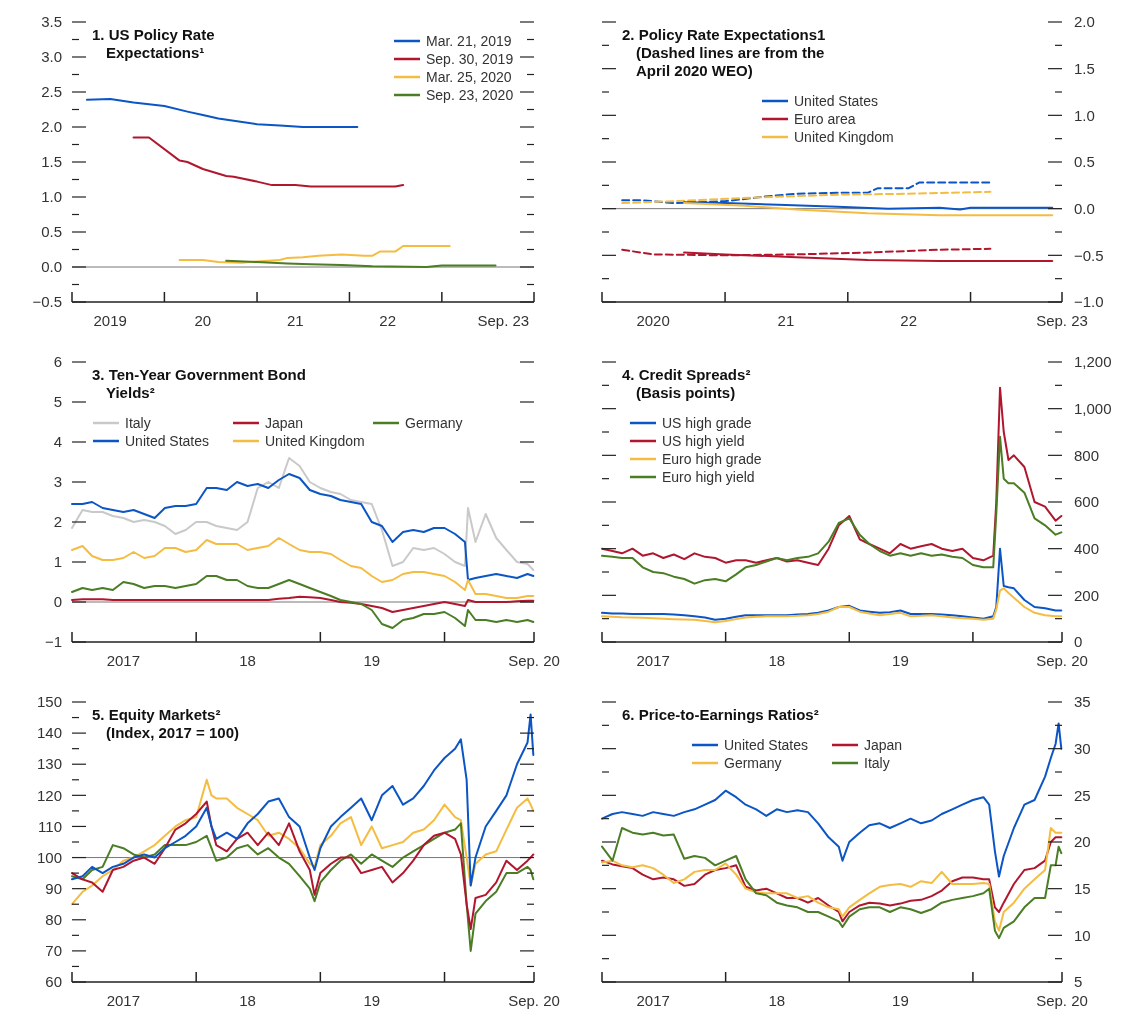 The image size is (1136, 1034). What do you see at coordinates (53, 920) in the screenshot?
I see `y-tick-label: 80` at bounding box center [53, 920].